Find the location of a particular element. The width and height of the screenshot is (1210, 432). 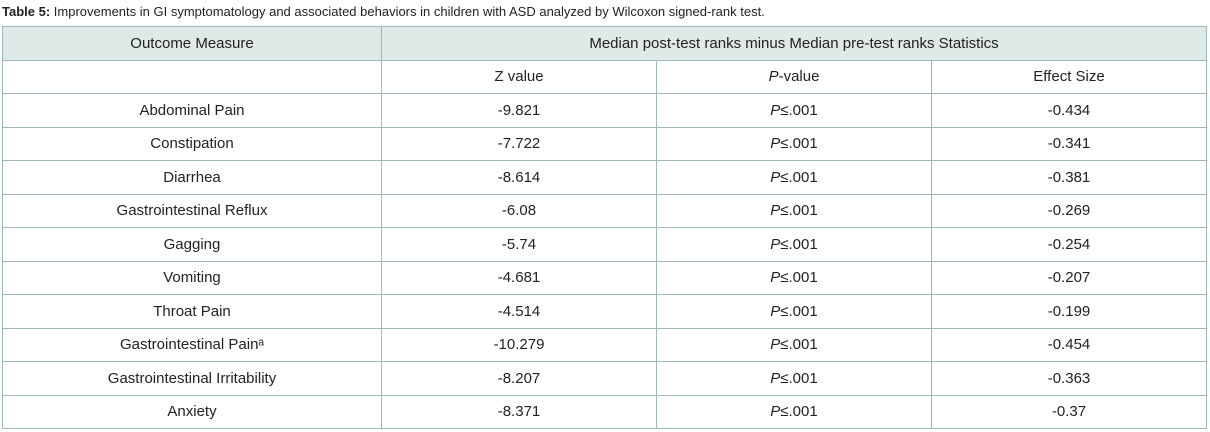

p-value-header: P-value is located at coordinates (794, 76).